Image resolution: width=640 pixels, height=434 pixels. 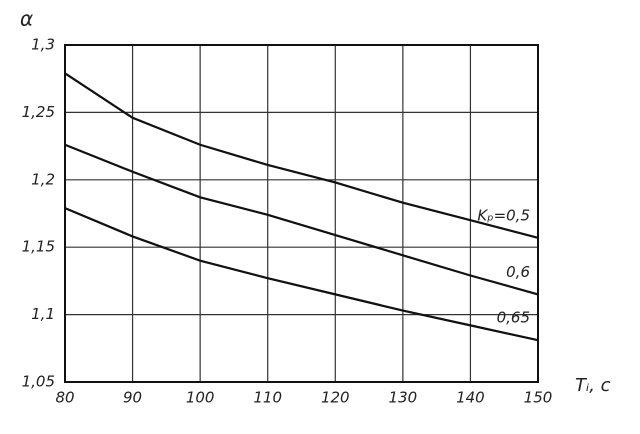 What do you see at coordinates (593, 385) in the screenshot?
I see `x-axis-label: Tᵢ, c` at bounding box center [593, 385].